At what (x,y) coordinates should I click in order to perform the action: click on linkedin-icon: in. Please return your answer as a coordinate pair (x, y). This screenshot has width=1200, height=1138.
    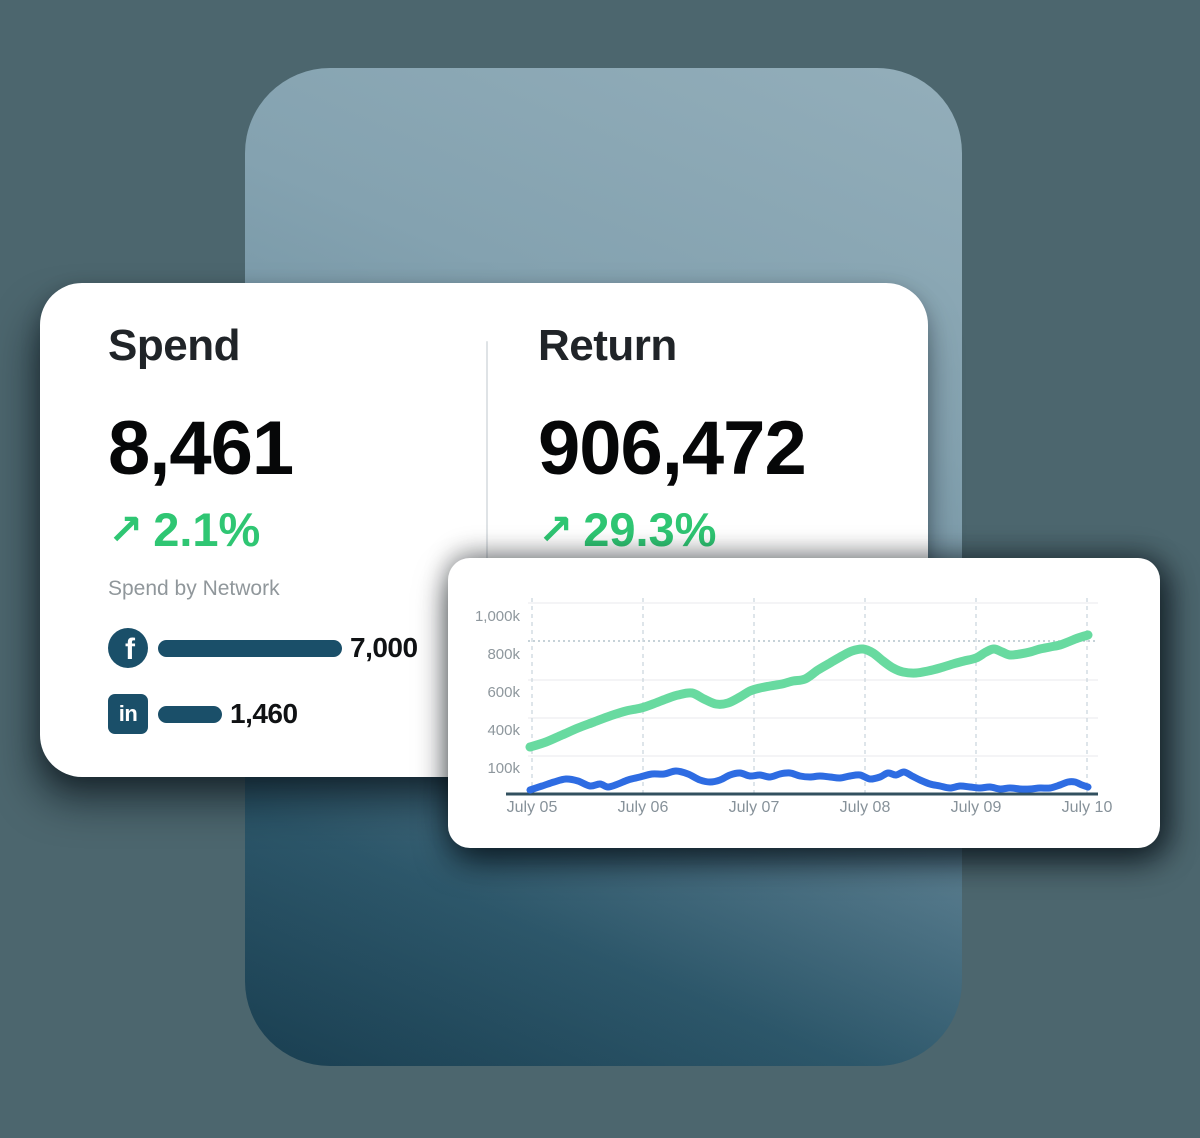
    Looking at the image, I should click on (128, 714).